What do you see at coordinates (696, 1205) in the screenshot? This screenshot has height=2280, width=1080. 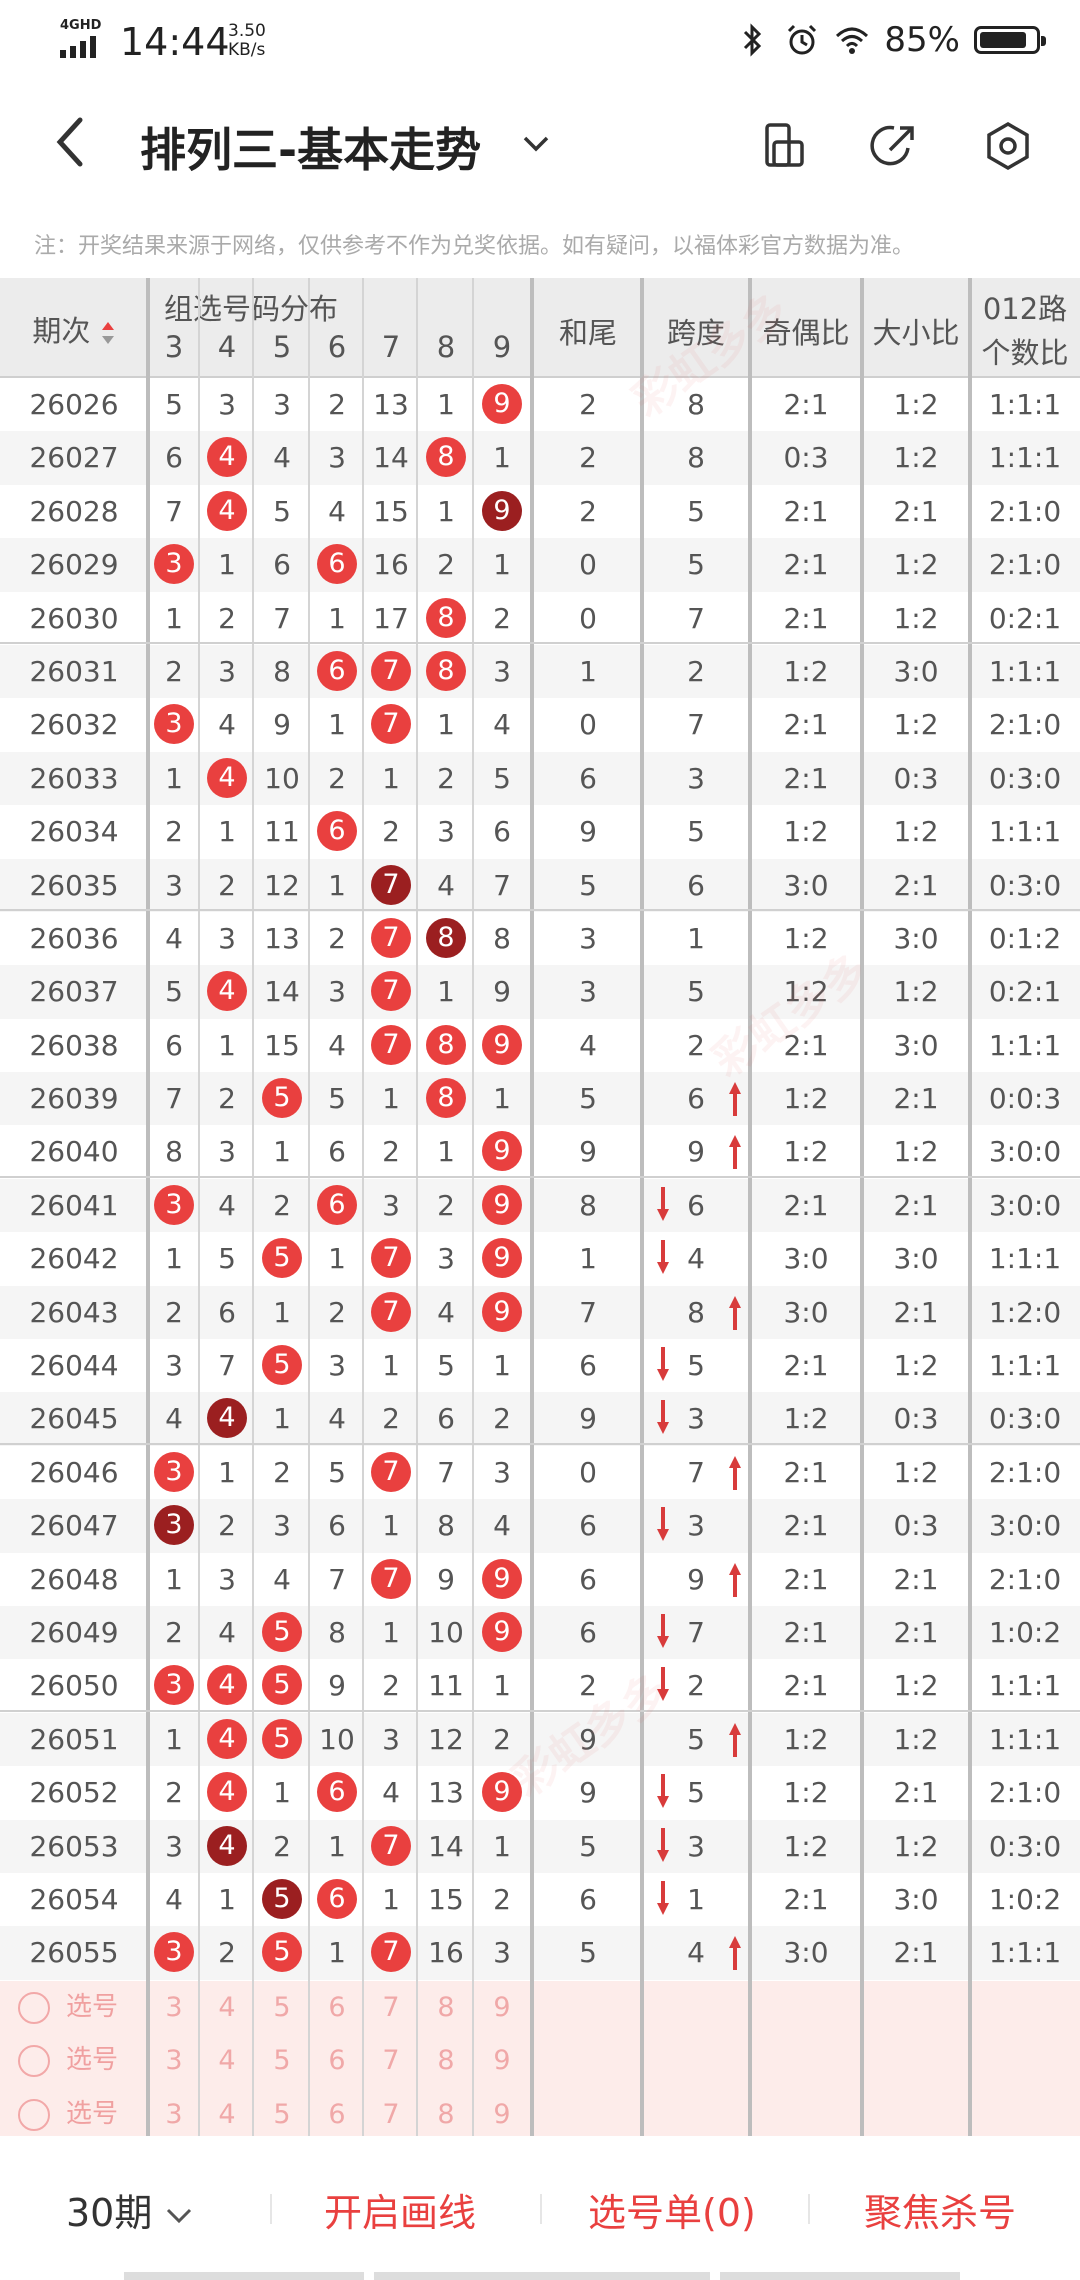 I see `span-value: 6` at bounding box center [696, 1205].